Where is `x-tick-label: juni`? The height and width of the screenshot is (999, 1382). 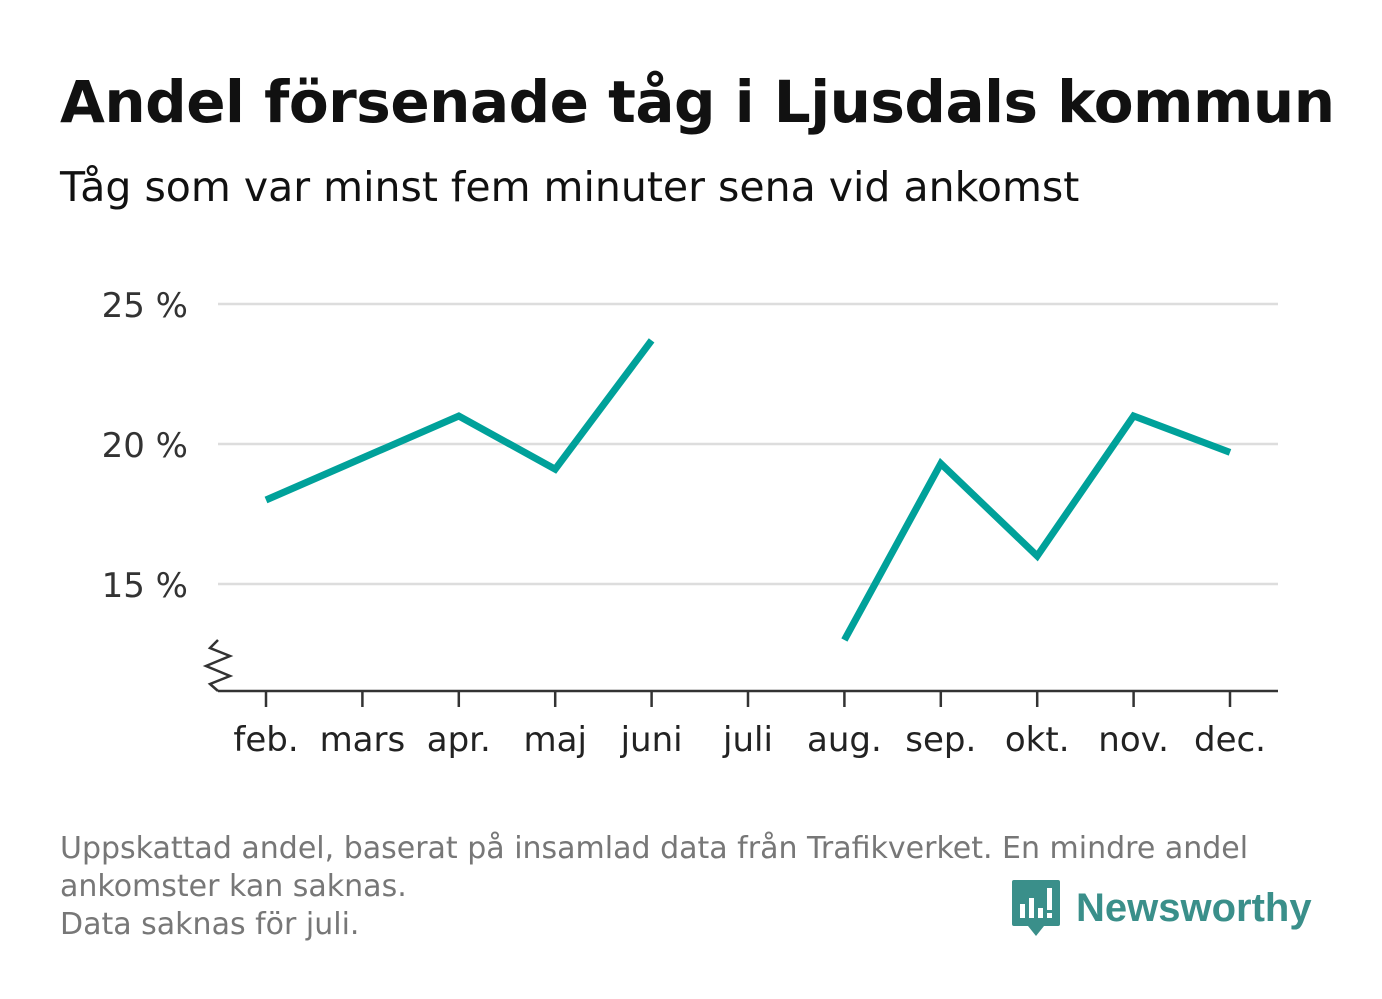
x-tick-label: juni is located at coordinates (651, 740).